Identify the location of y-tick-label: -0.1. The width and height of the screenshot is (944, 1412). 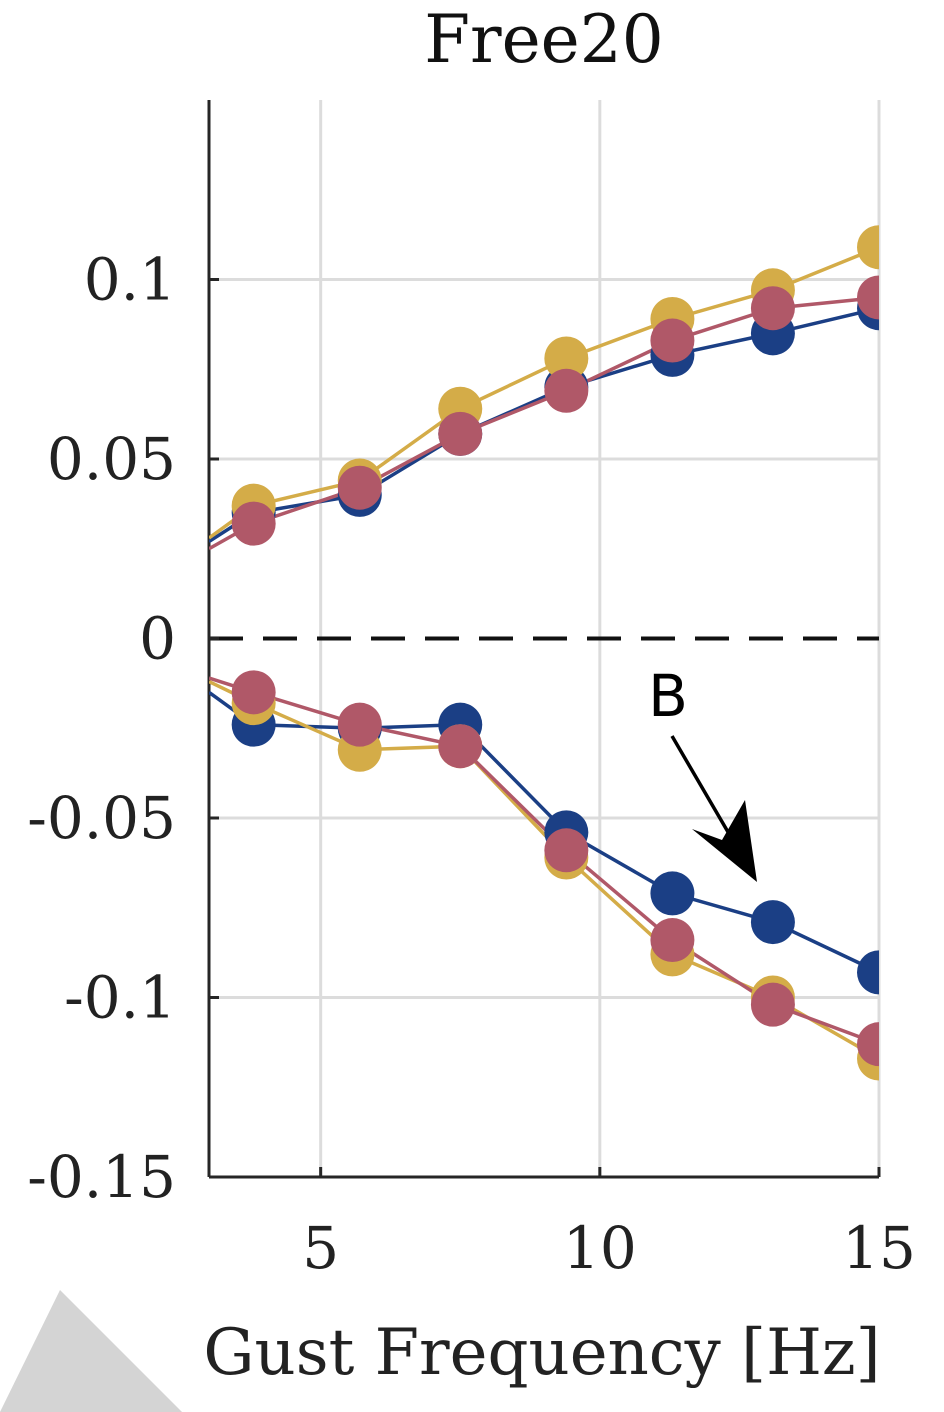
(120, 998).